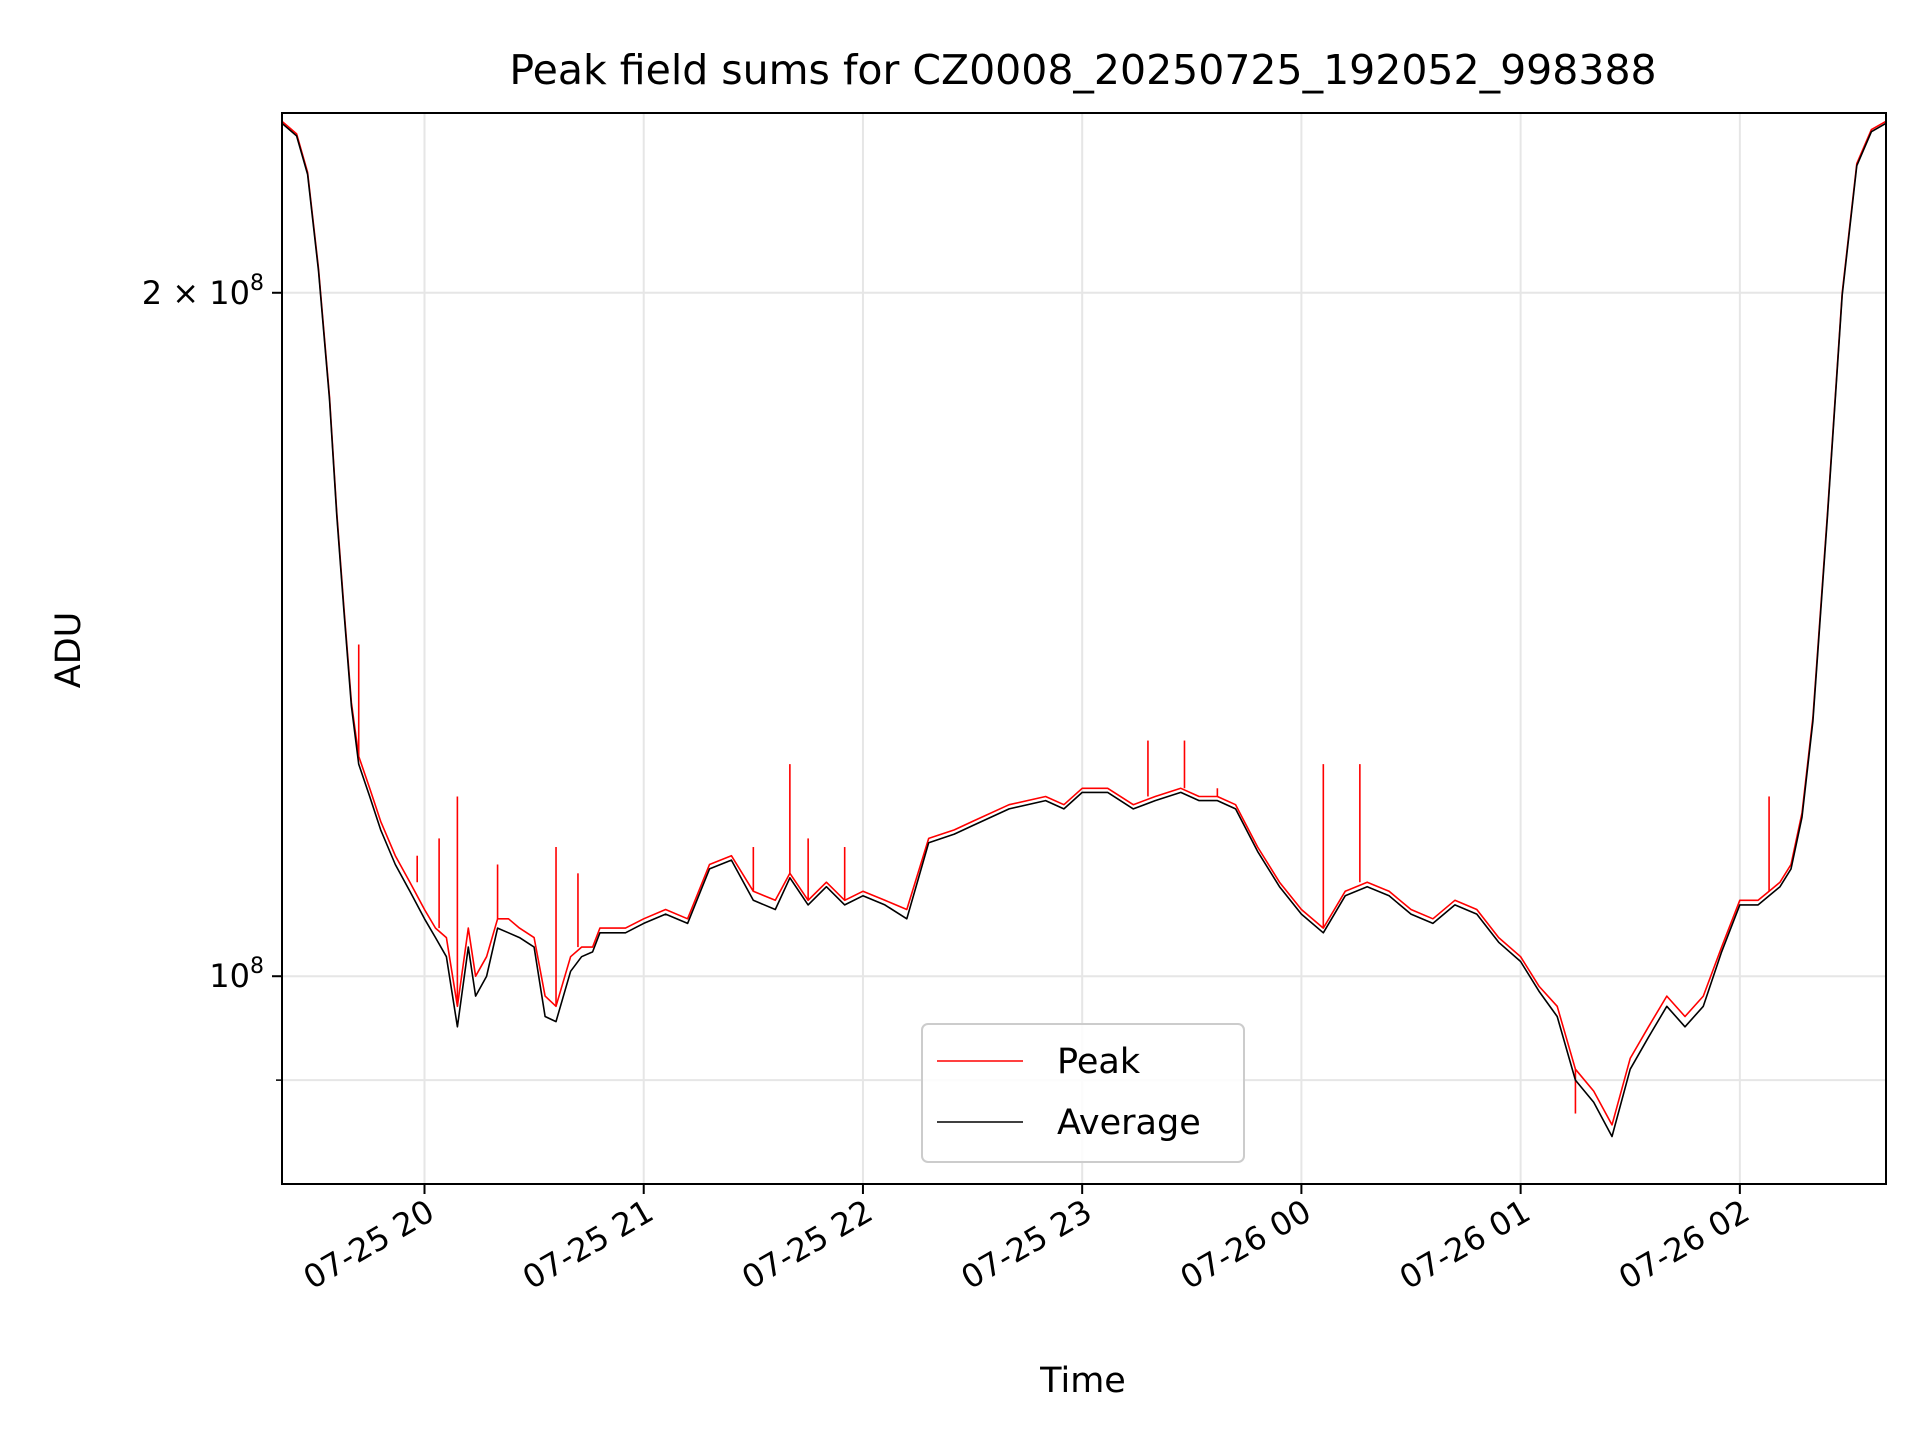 The height and width of the screenshot is (1440, 1920). What do you see at coordinates (69, 650) in the screenshot?
I see `y-axis-label: ADU` at bounding box center [69, 650].